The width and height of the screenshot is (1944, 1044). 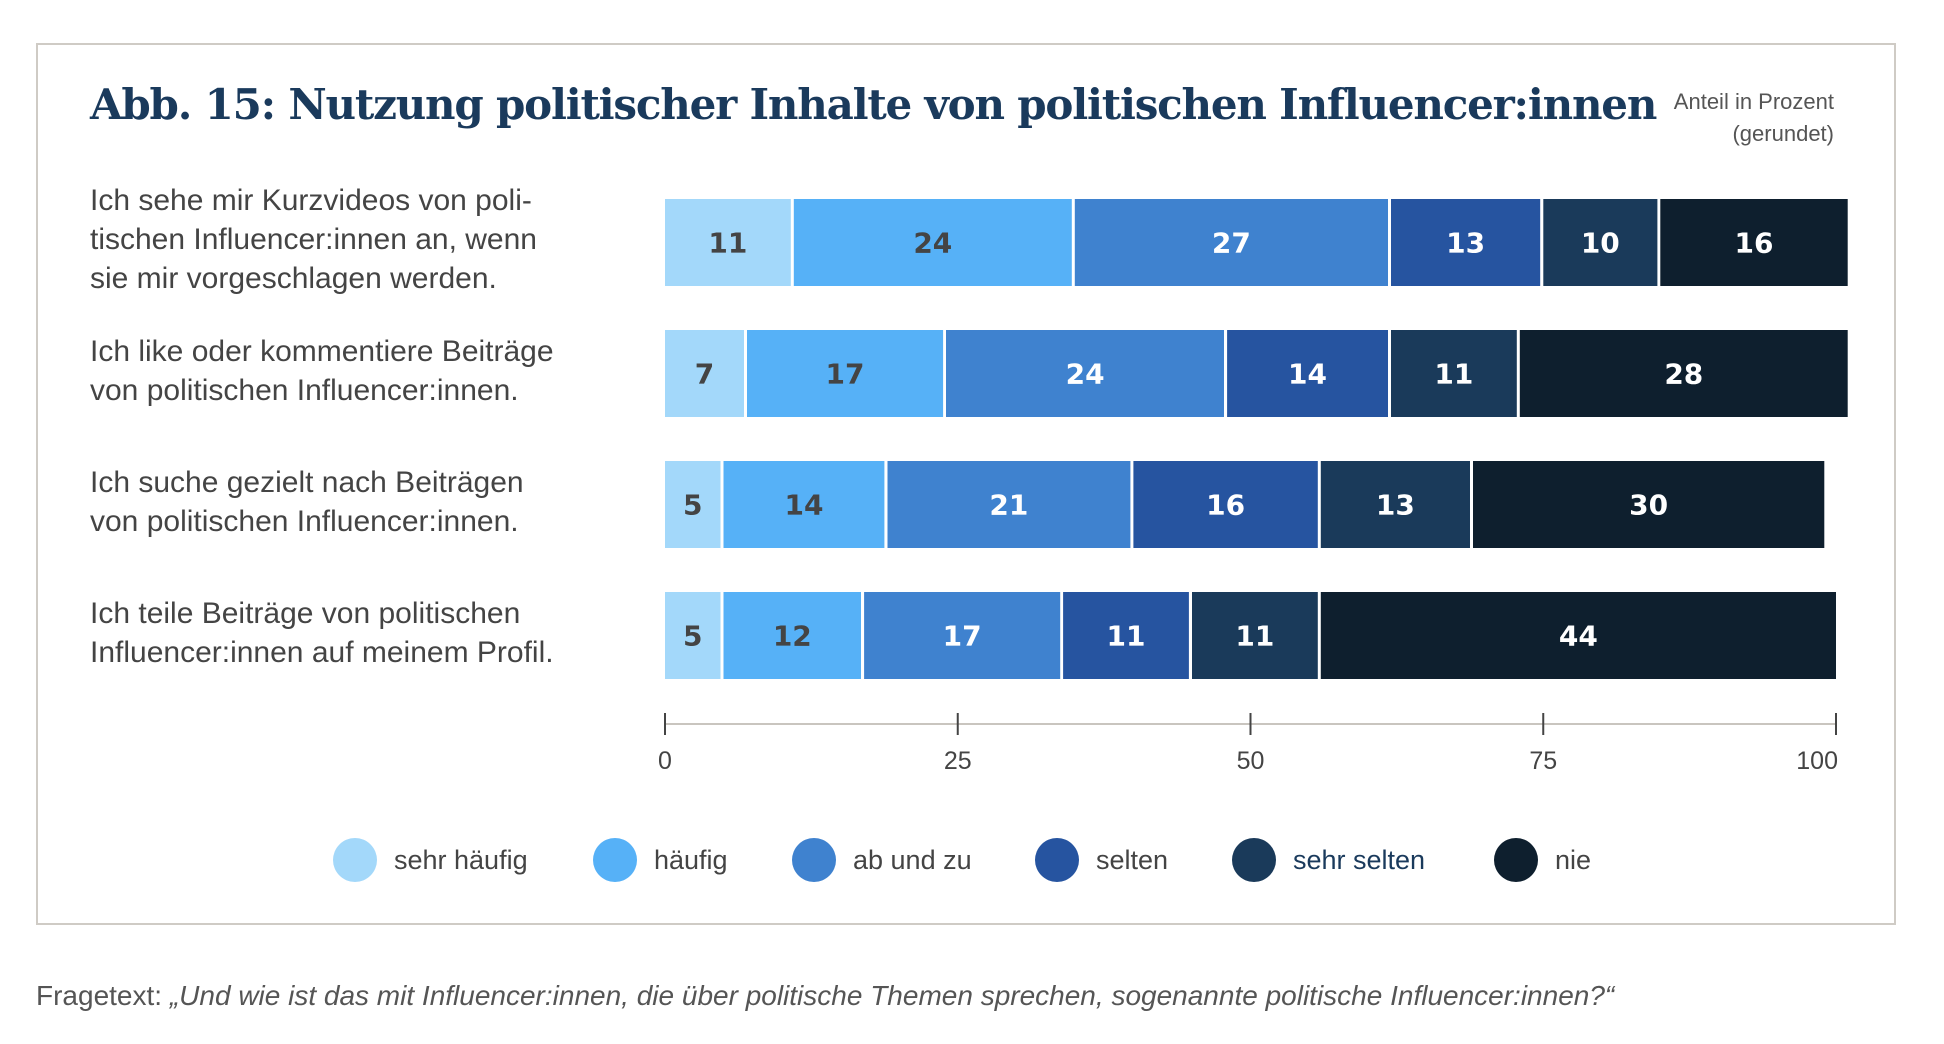 What do you see at coordinates (665, 761) in the screenshot?
I see `x-tick-label: 0` at bounding box center [665, 761].